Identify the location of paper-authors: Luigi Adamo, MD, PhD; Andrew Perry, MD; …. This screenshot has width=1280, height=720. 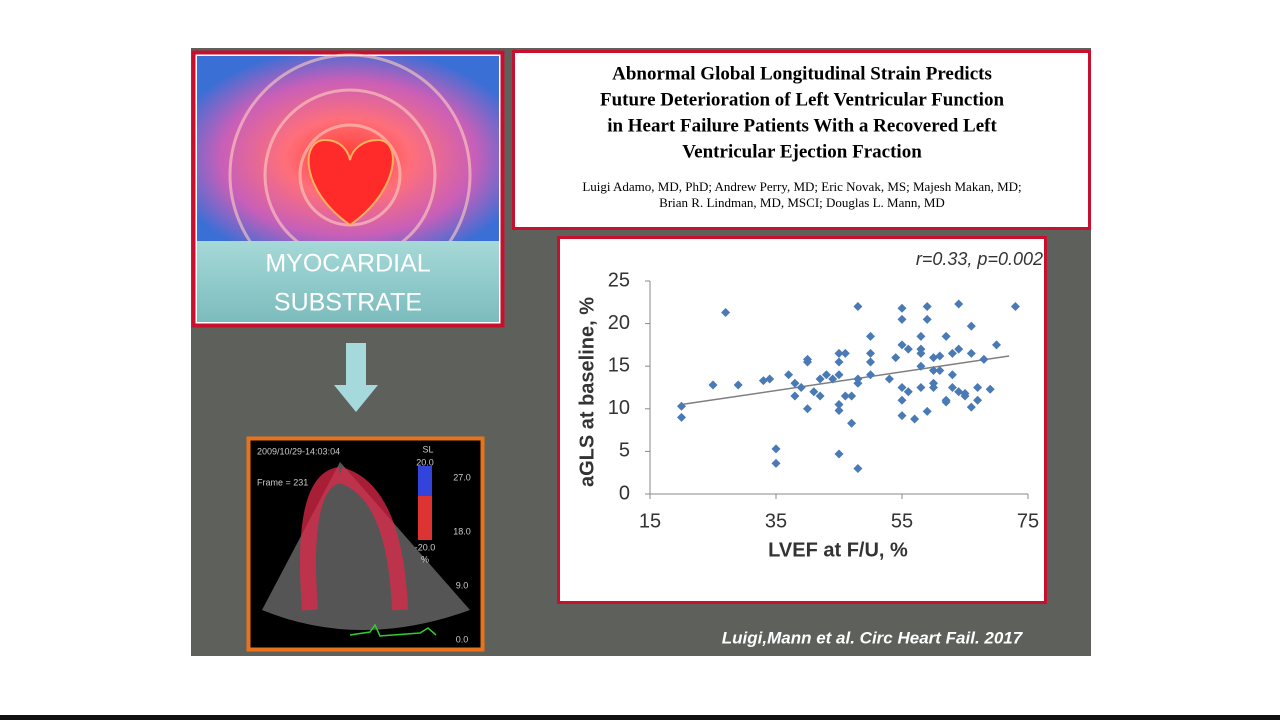
(801, 186).